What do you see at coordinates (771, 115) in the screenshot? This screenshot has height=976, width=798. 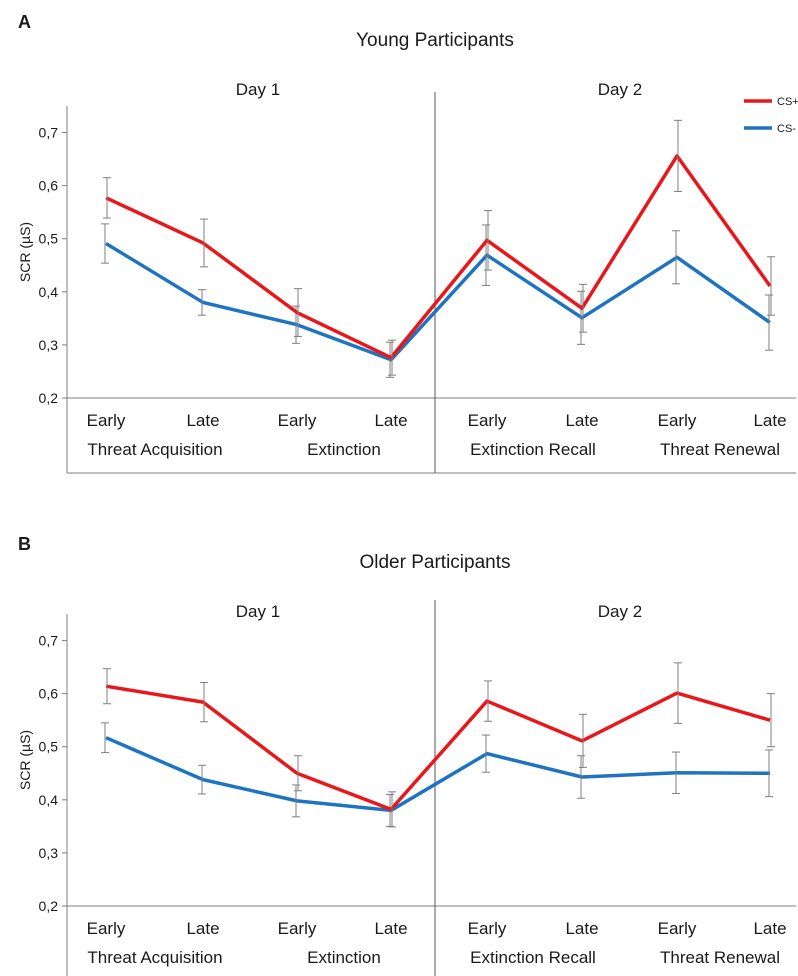 I see `legend: CS+ CS-` at bounding box center [771, 115].